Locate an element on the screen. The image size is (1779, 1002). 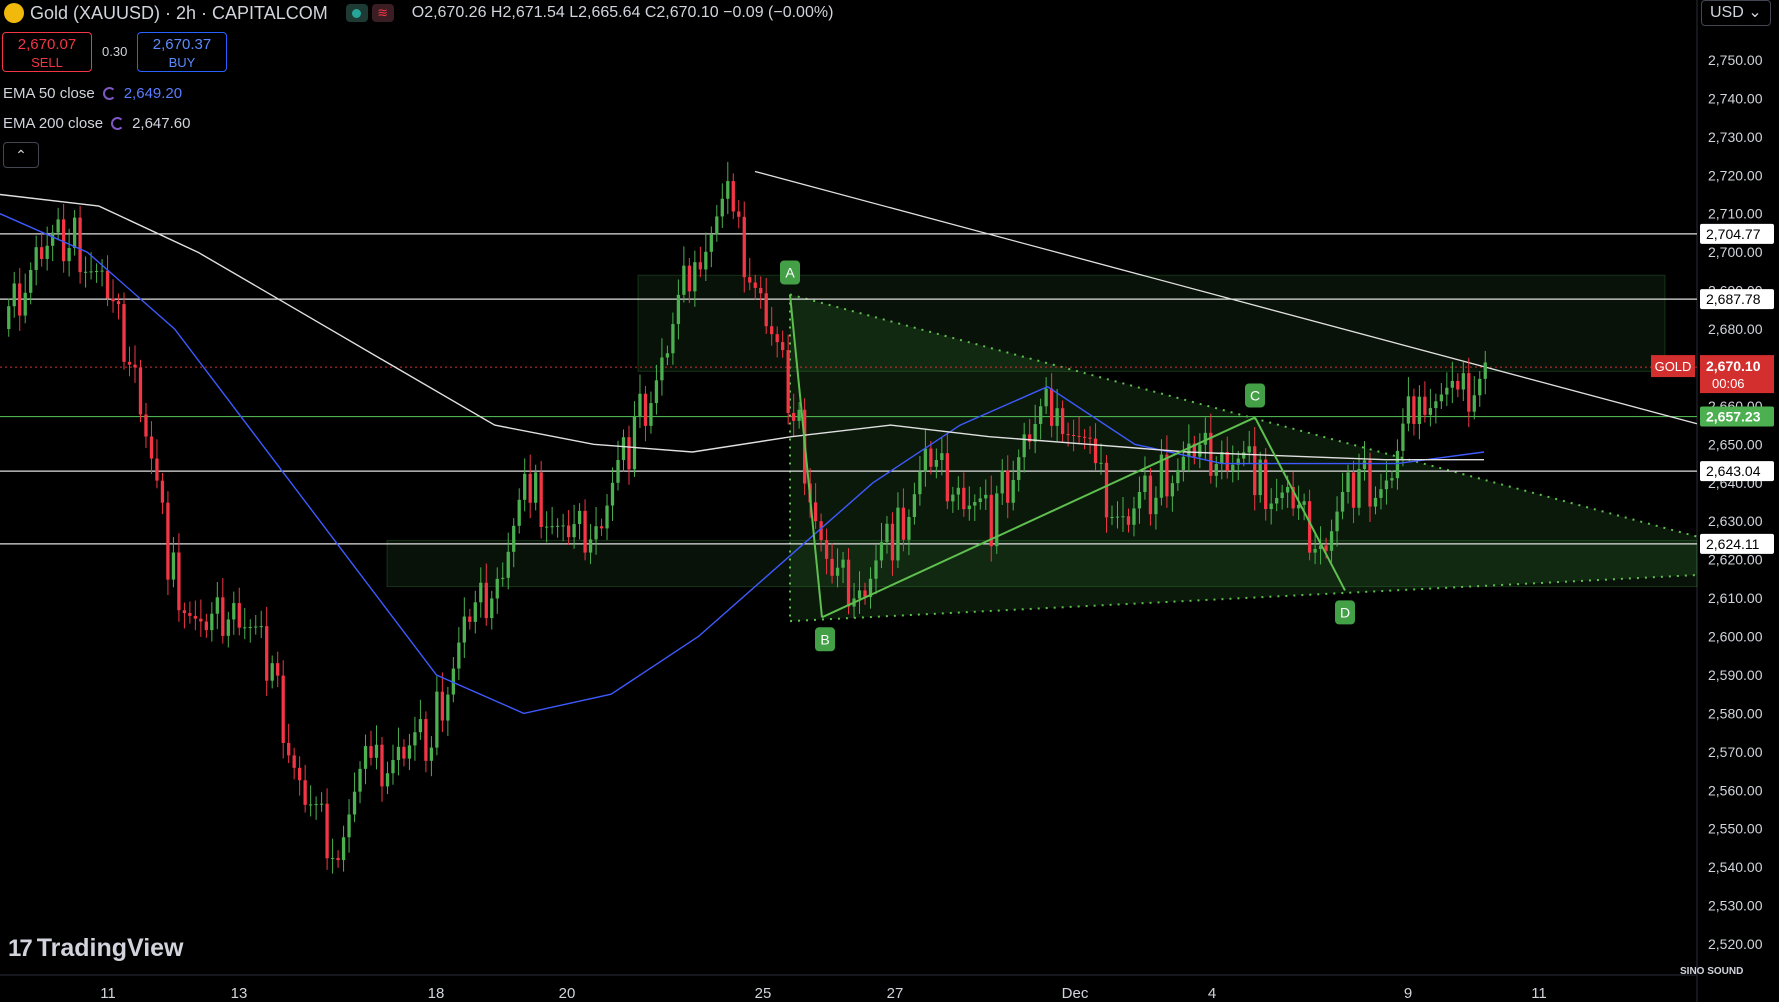
abcd-point-label: B is located at coordinates (824, 639).